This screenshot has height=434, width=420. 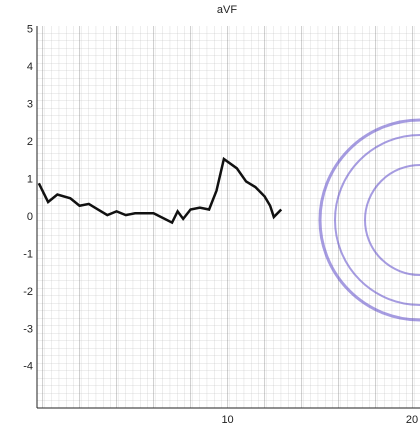 What do you see at coordinates (412, 420) in the screenshot?
I see `x-tick-label: 20` at bounding box center [412, 420].